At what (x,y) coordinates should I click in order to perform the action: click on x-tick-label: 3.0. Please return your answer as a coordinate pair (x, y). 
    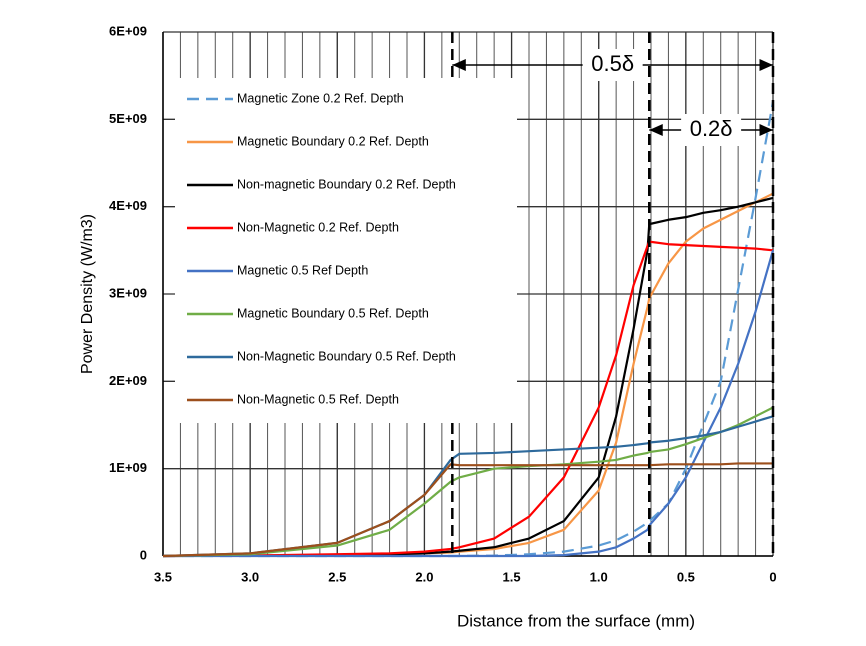
    Looking at the image, I should click on (250, 576).